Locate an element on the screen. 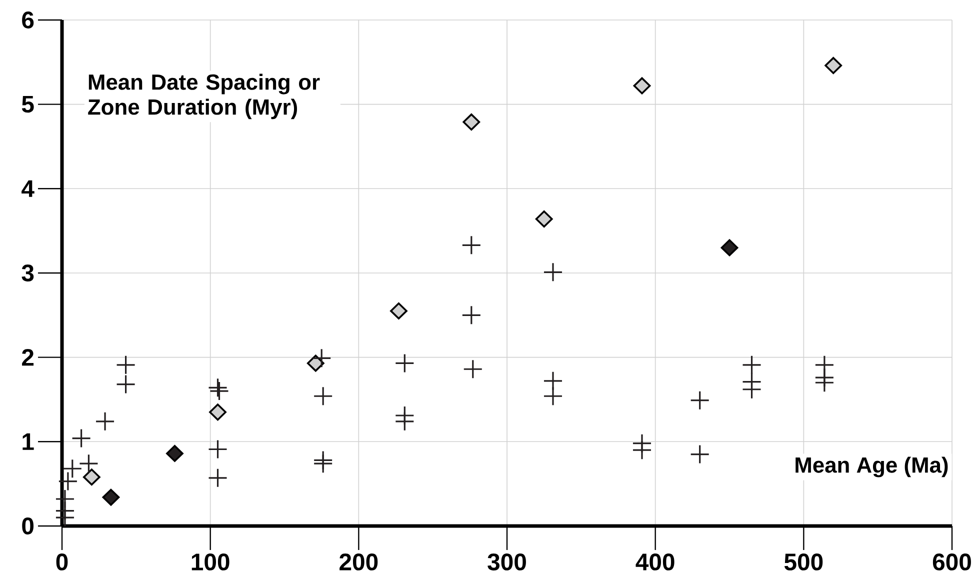  y-tick-label: 2 is located at coordinates (28, 357).